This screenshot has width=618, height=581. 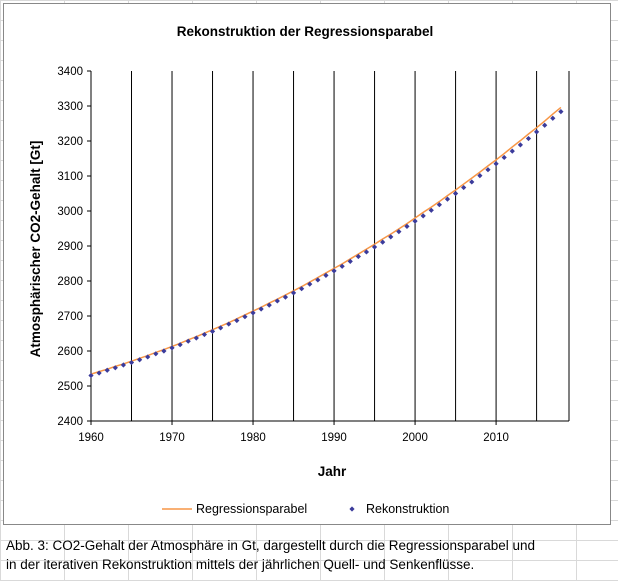 I want to click on y-tick-label: 2600, so click(x=70, y=352).